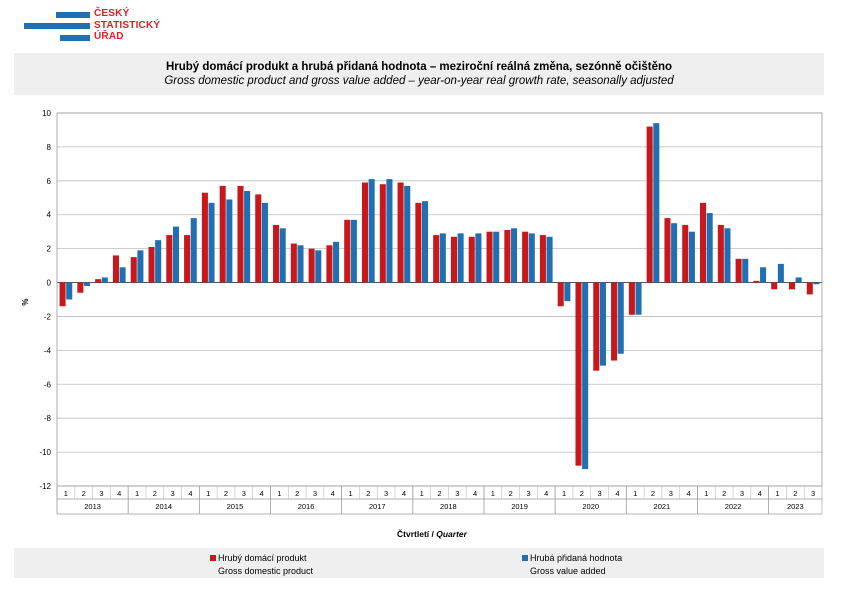 This screenshot has height=595, width=842. What do you see at coordinates (48, 418) in the screenshot?
I see `y-tick-label: -8` at bounding box center [48, 418].